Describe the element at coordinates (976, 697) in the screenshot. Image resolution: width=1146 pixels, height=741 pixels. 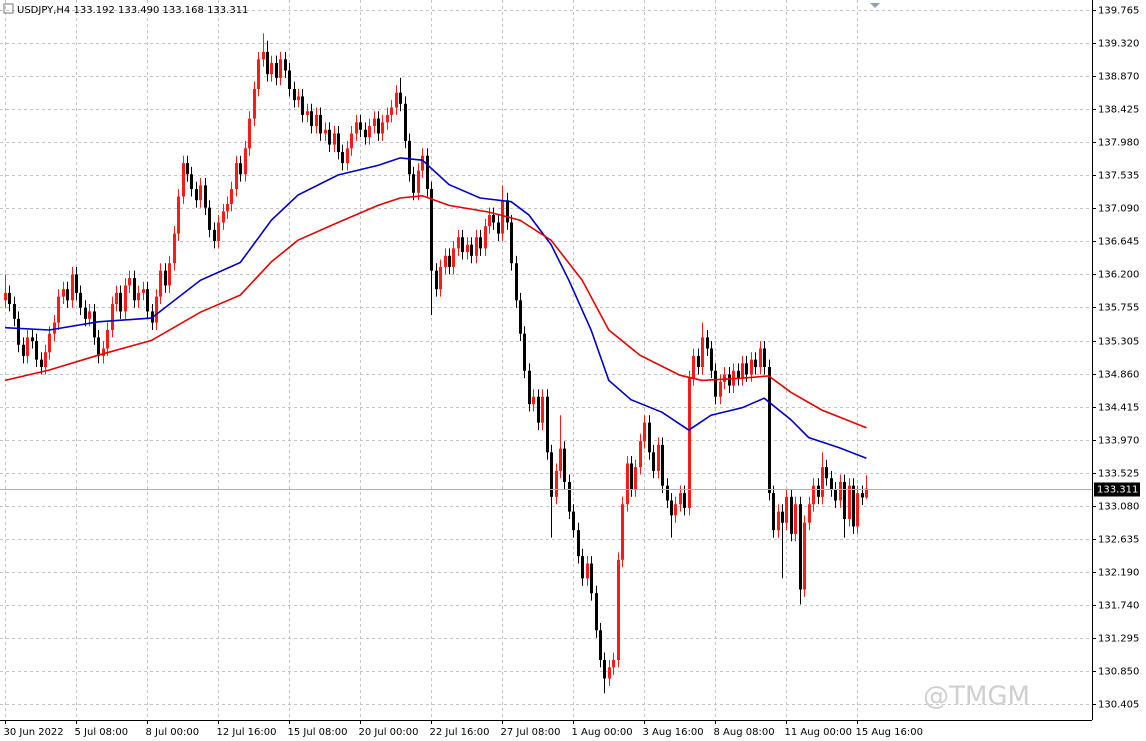
I see `watermark: @TMGM` at that location.